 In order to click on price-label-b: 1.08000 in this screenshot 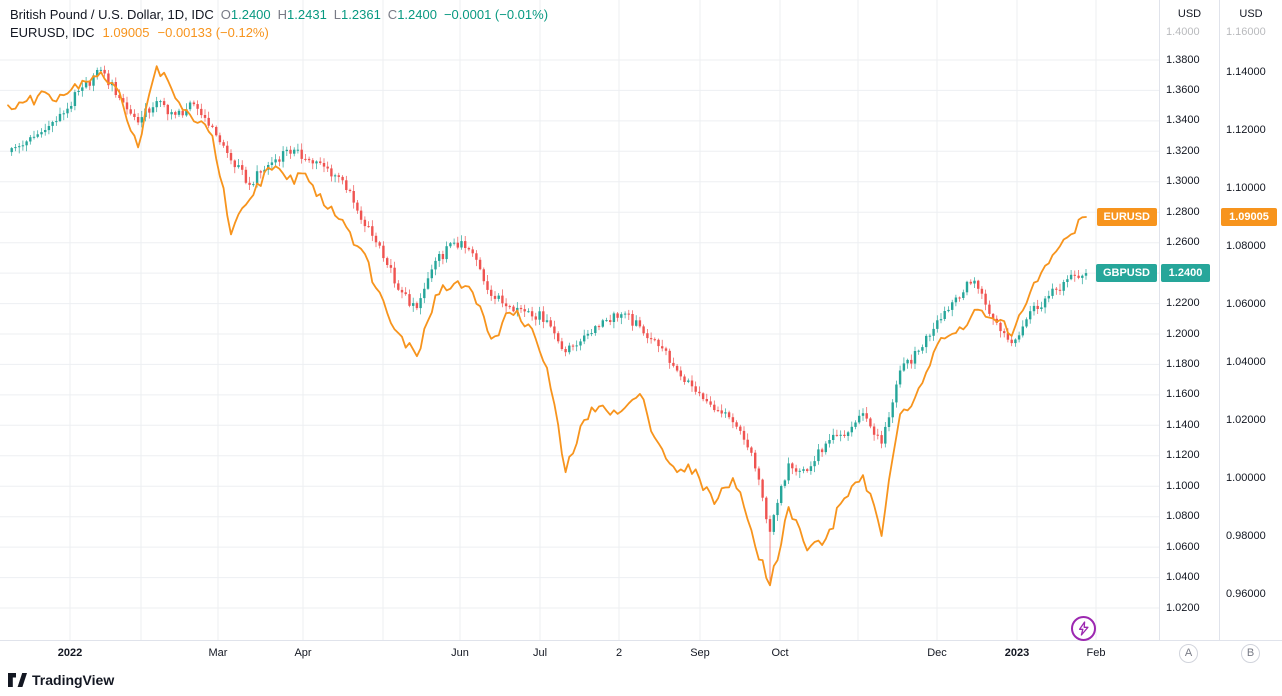, I will do `click(1246, 245)`.